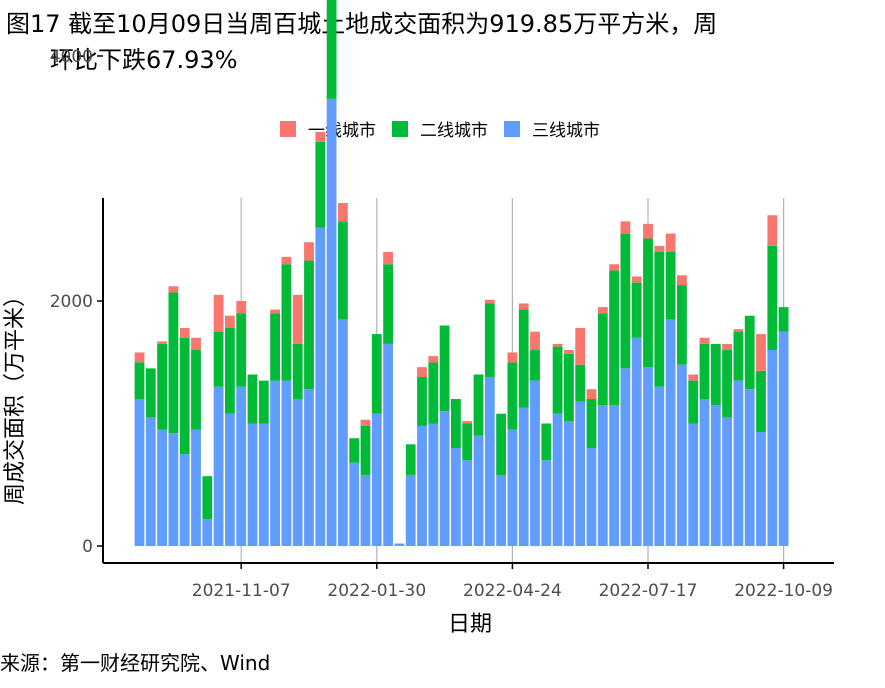  I want to click on x-tick-label-2: 2022-04-24, so click(512, 591).